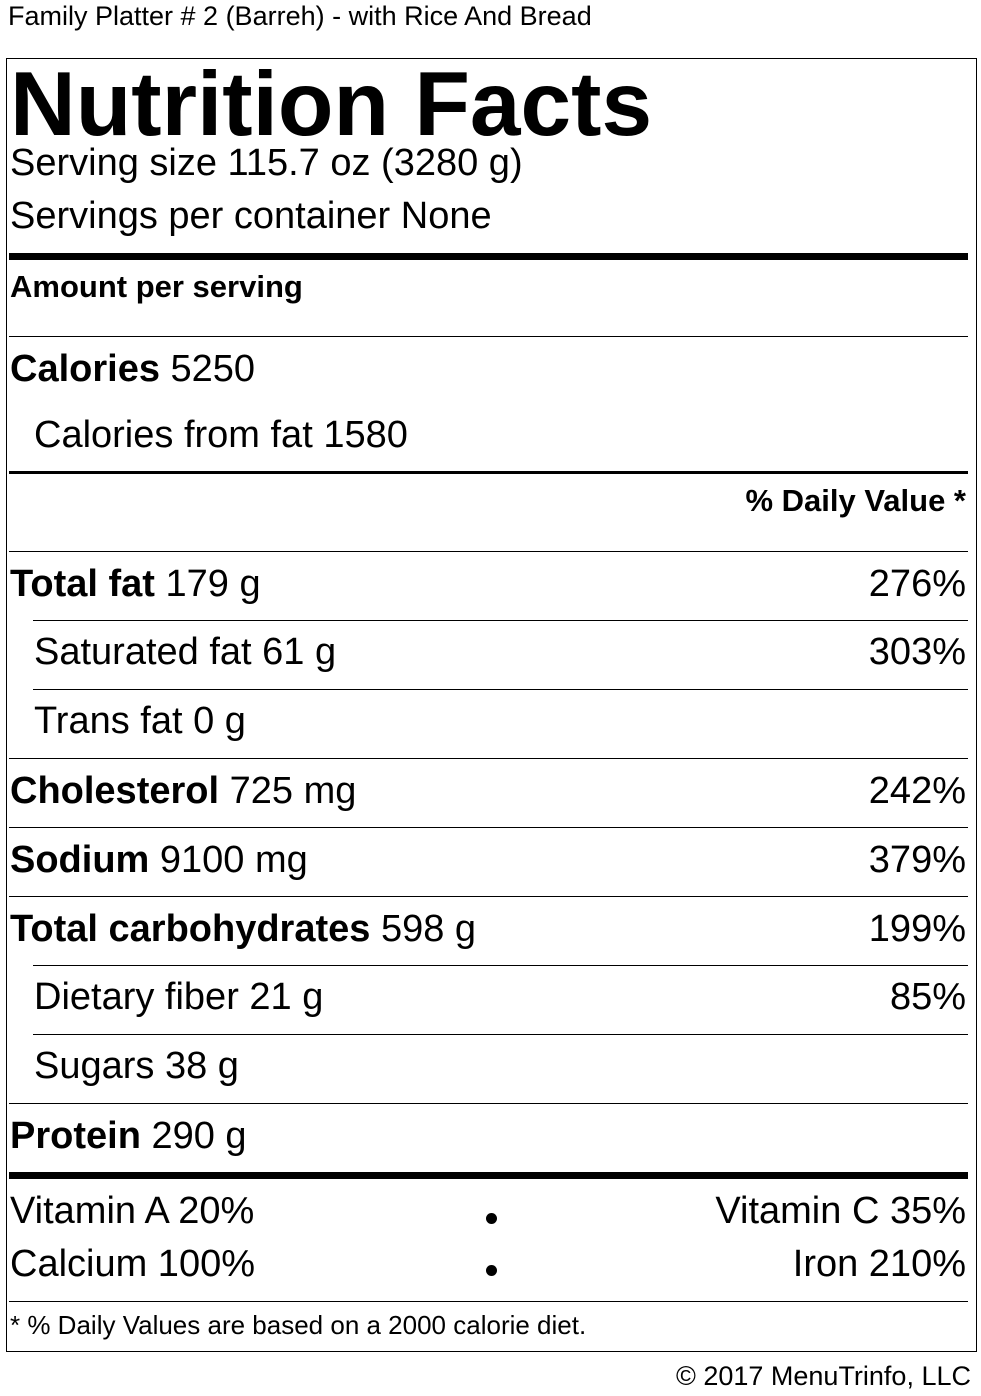 The image size is (981, 1396). I want to click on dietary-fiber-amount: 21 g, so click(286, 997).